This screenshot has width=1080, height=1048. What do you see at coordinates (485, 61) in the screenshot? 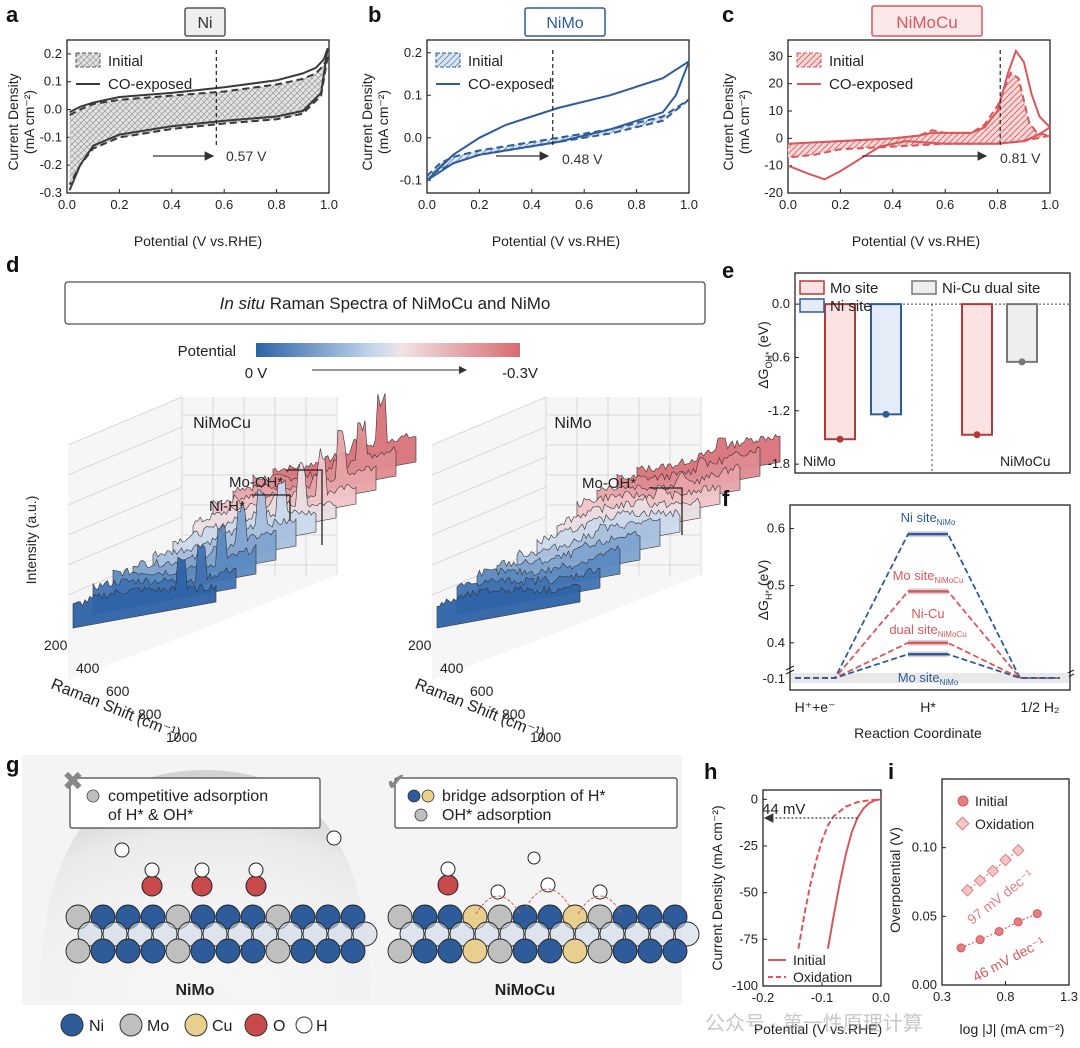
I see `legend-initial-b: Initial` at bounding box center [485, 61].